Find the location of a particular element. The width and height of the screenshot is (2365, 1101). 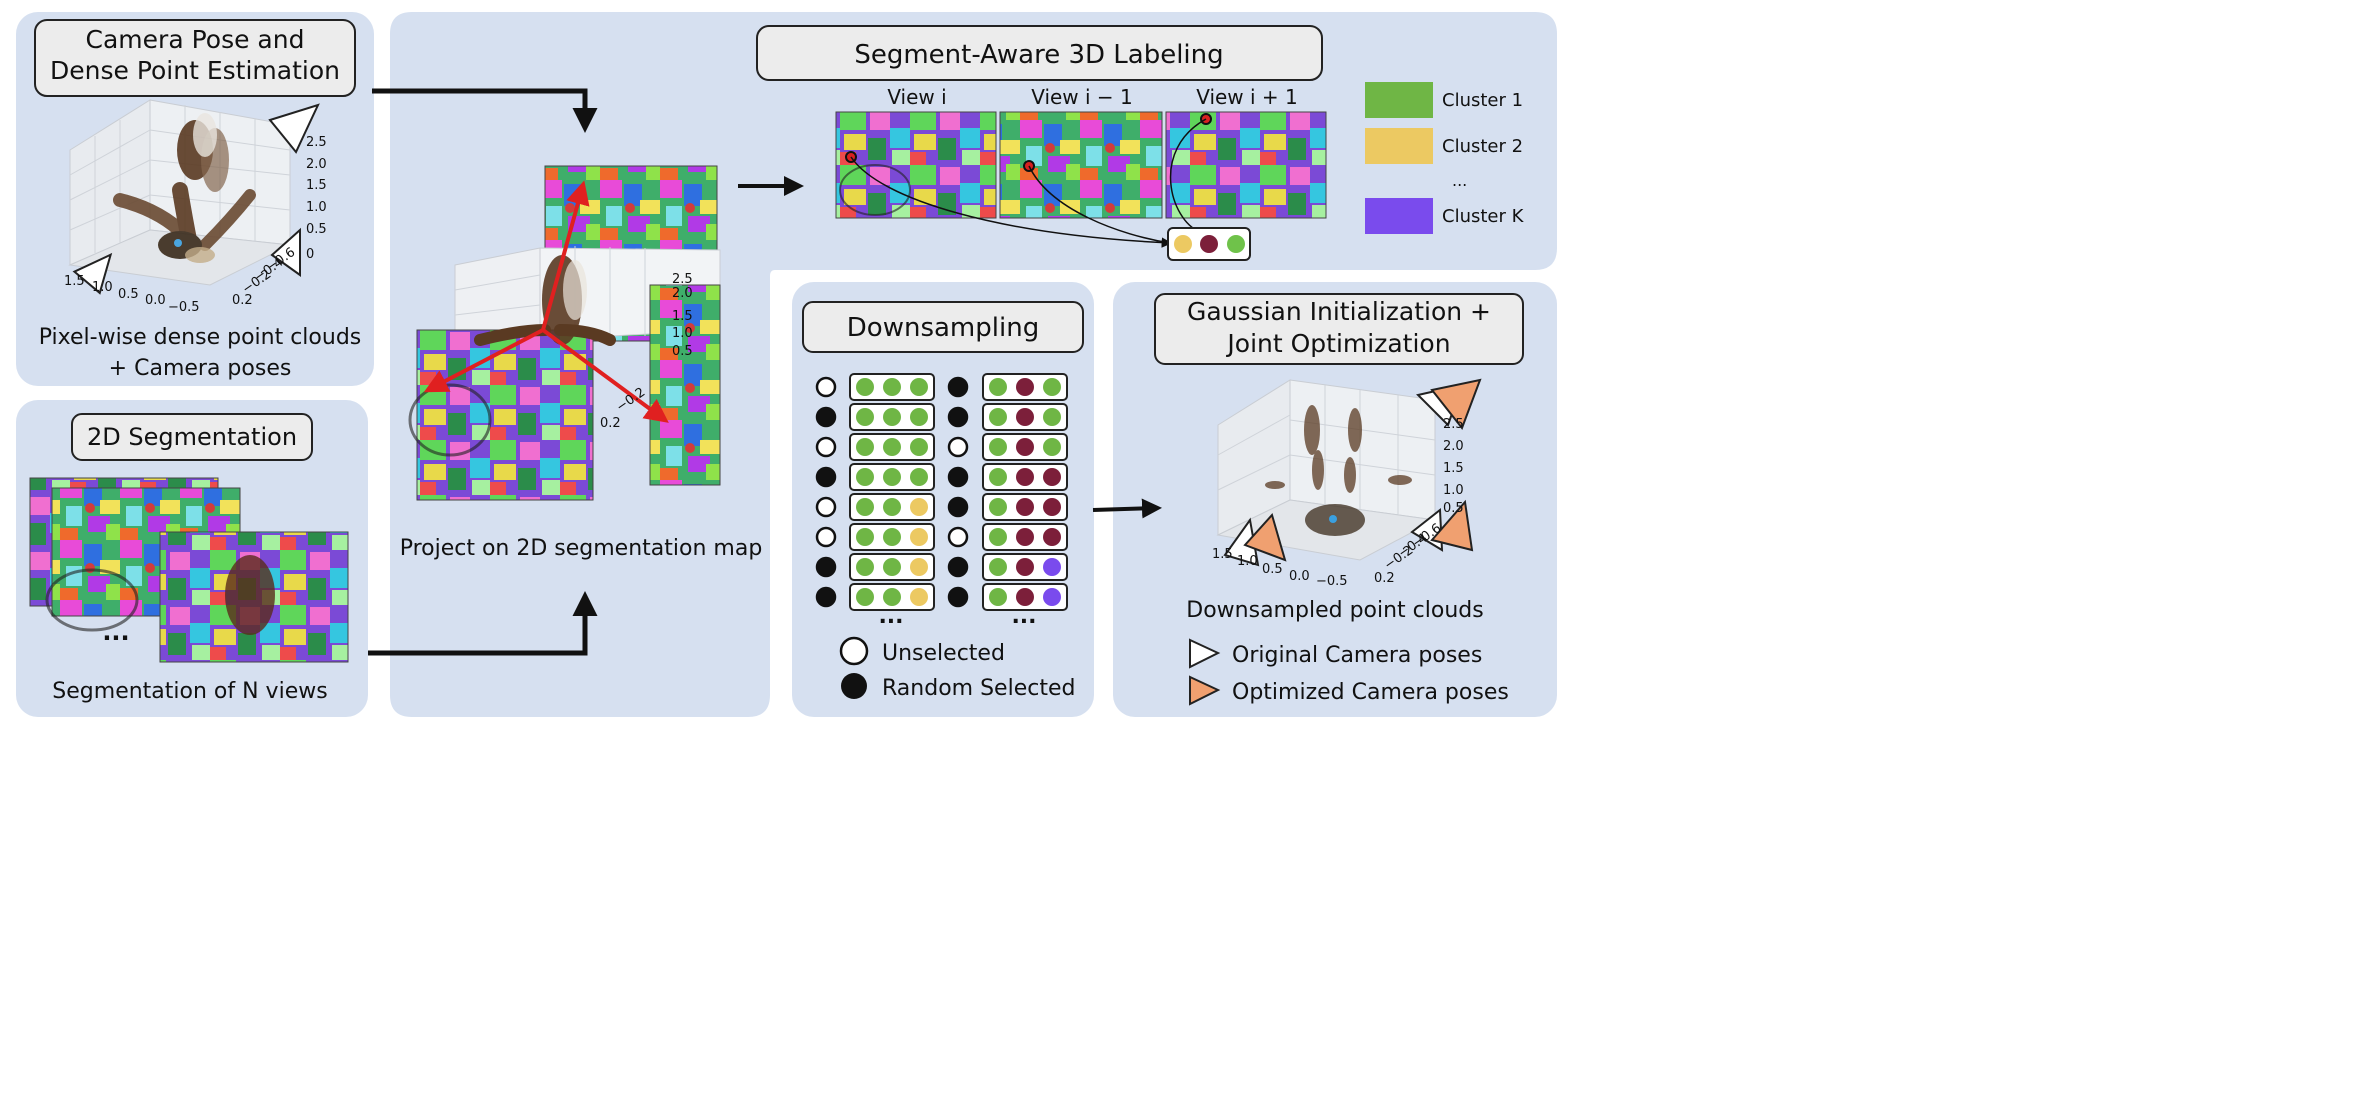

gaussian-title-box is located at coordinates (1339, 329).